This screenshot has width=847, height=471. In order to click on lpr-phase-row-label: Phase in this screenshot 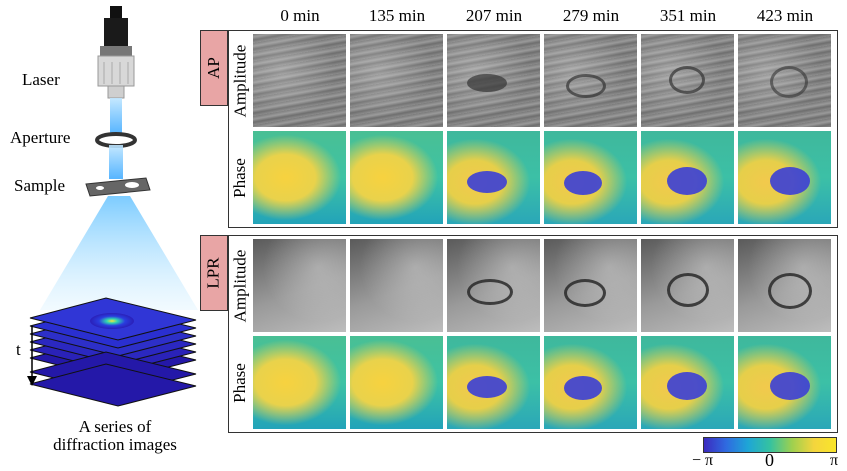, I will do `click(240, 382)`.